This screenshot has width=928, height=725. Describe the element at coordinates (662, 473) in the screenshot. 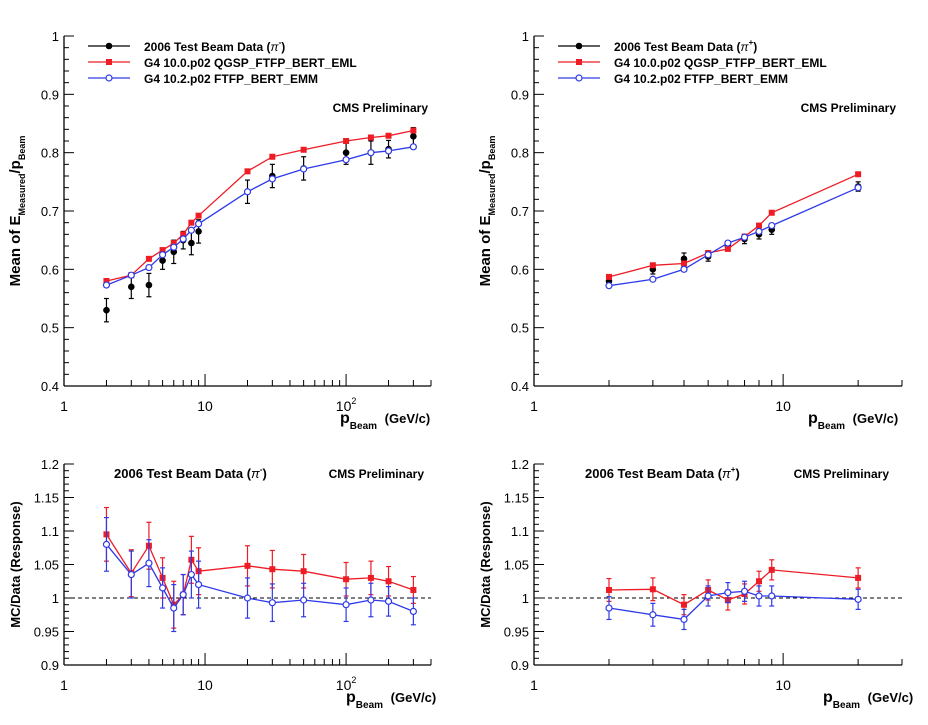

I see `panel-title: 2006 Test Beam Data (π+)` at that location.